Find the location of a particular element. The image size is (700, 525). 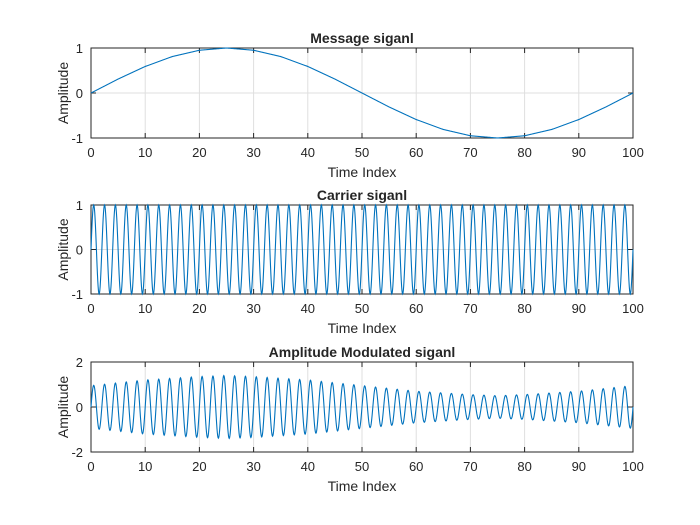

subplot-title: Carrier siganl is located at coordinates (362, 195).